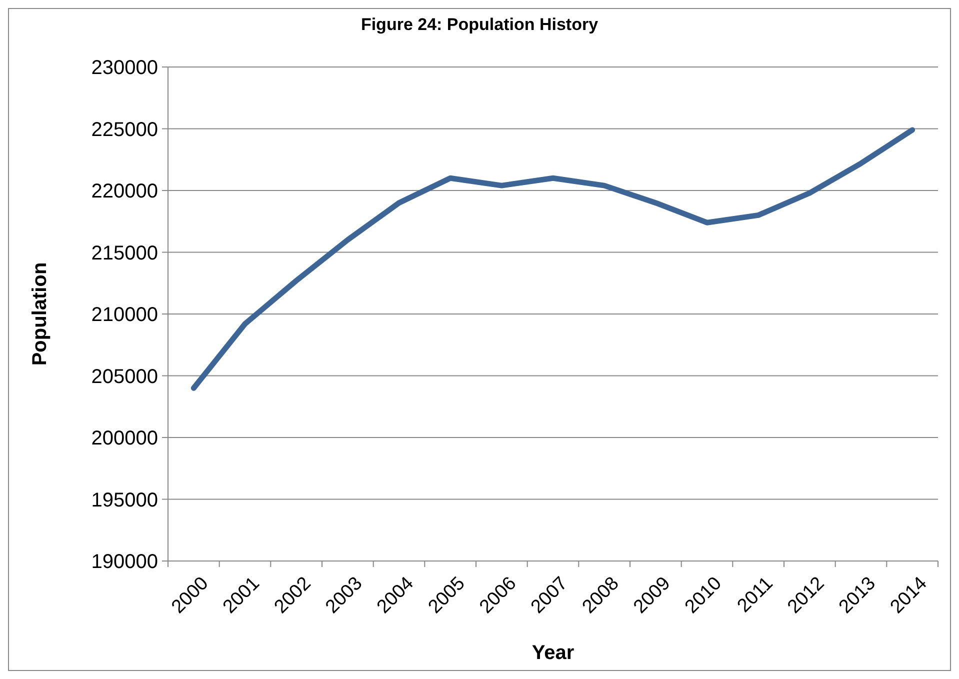 This screenshot has width=959, height=679. Describe the element at coordinates (124, 68) in the screenshot. I see `y-tick-label: 230000` at that location.